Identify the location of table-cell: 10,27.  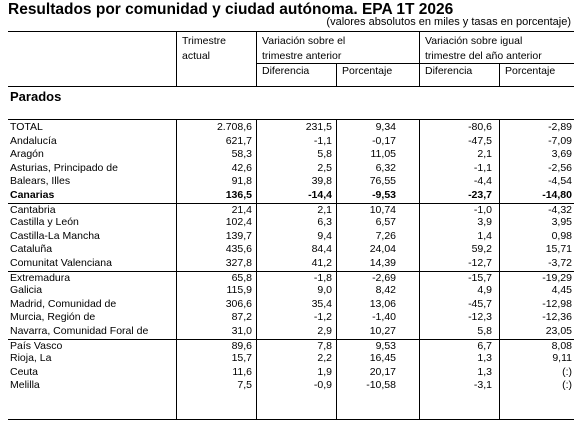
(382, 331).